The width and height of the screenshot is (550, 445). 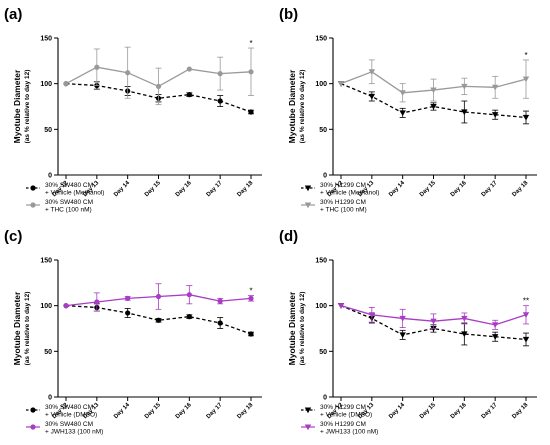 I want to click on panel-label: (c), so click(x=13, y=236).